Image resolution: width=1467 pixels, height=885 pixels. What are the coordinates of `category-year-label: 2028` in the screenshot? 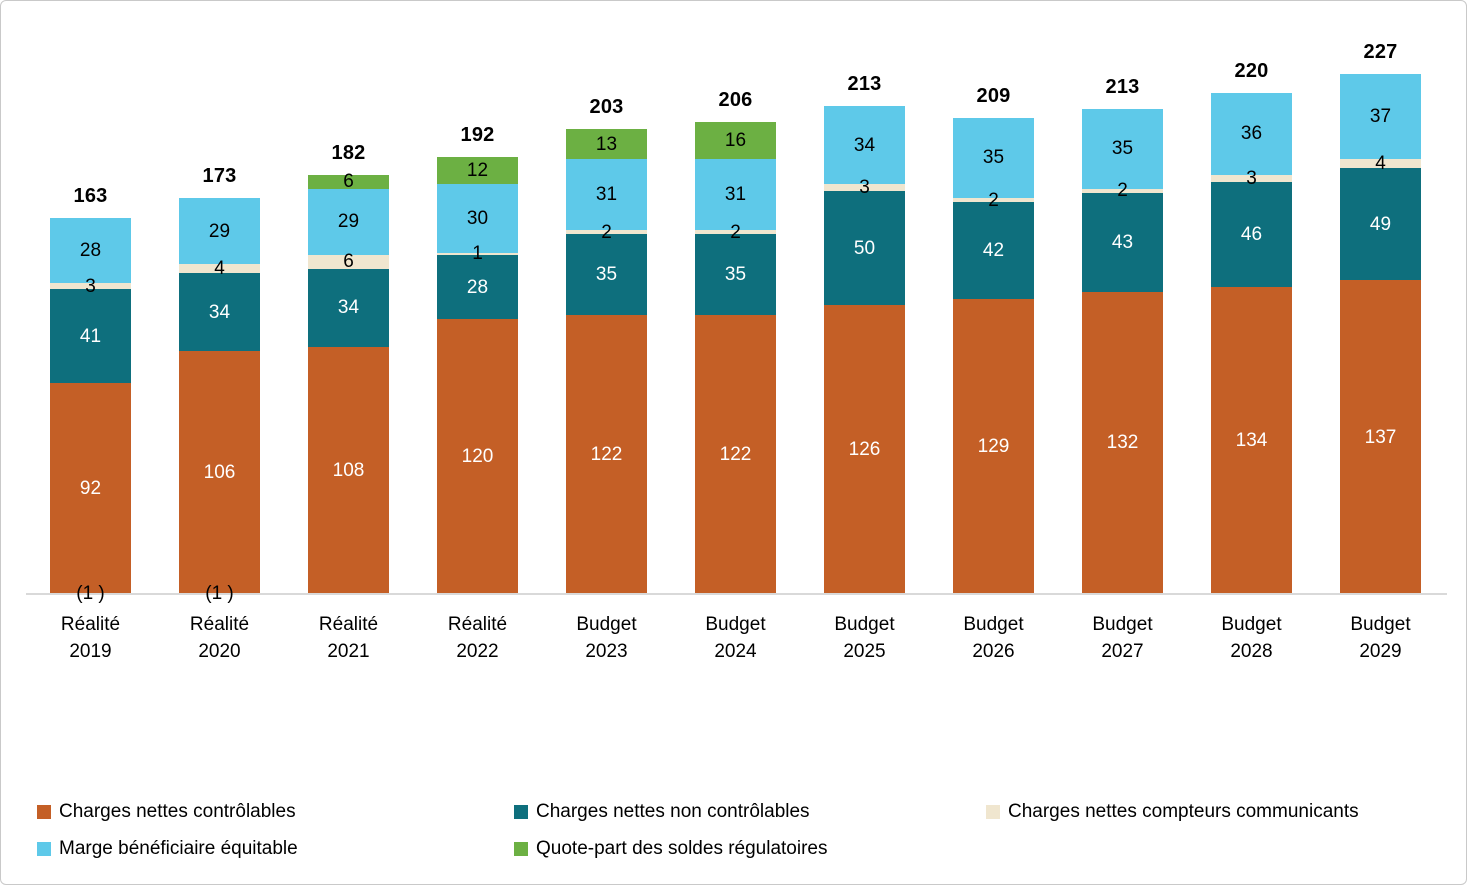 It's located at (1251, 651).